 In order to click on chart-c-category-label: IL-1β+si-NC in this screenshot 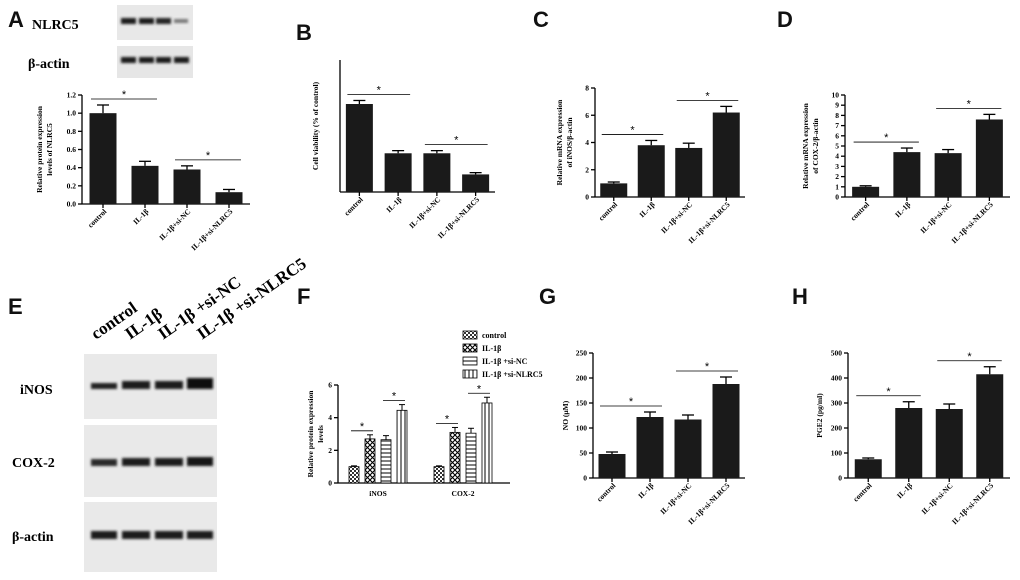, I will do `click(676, 217)`.